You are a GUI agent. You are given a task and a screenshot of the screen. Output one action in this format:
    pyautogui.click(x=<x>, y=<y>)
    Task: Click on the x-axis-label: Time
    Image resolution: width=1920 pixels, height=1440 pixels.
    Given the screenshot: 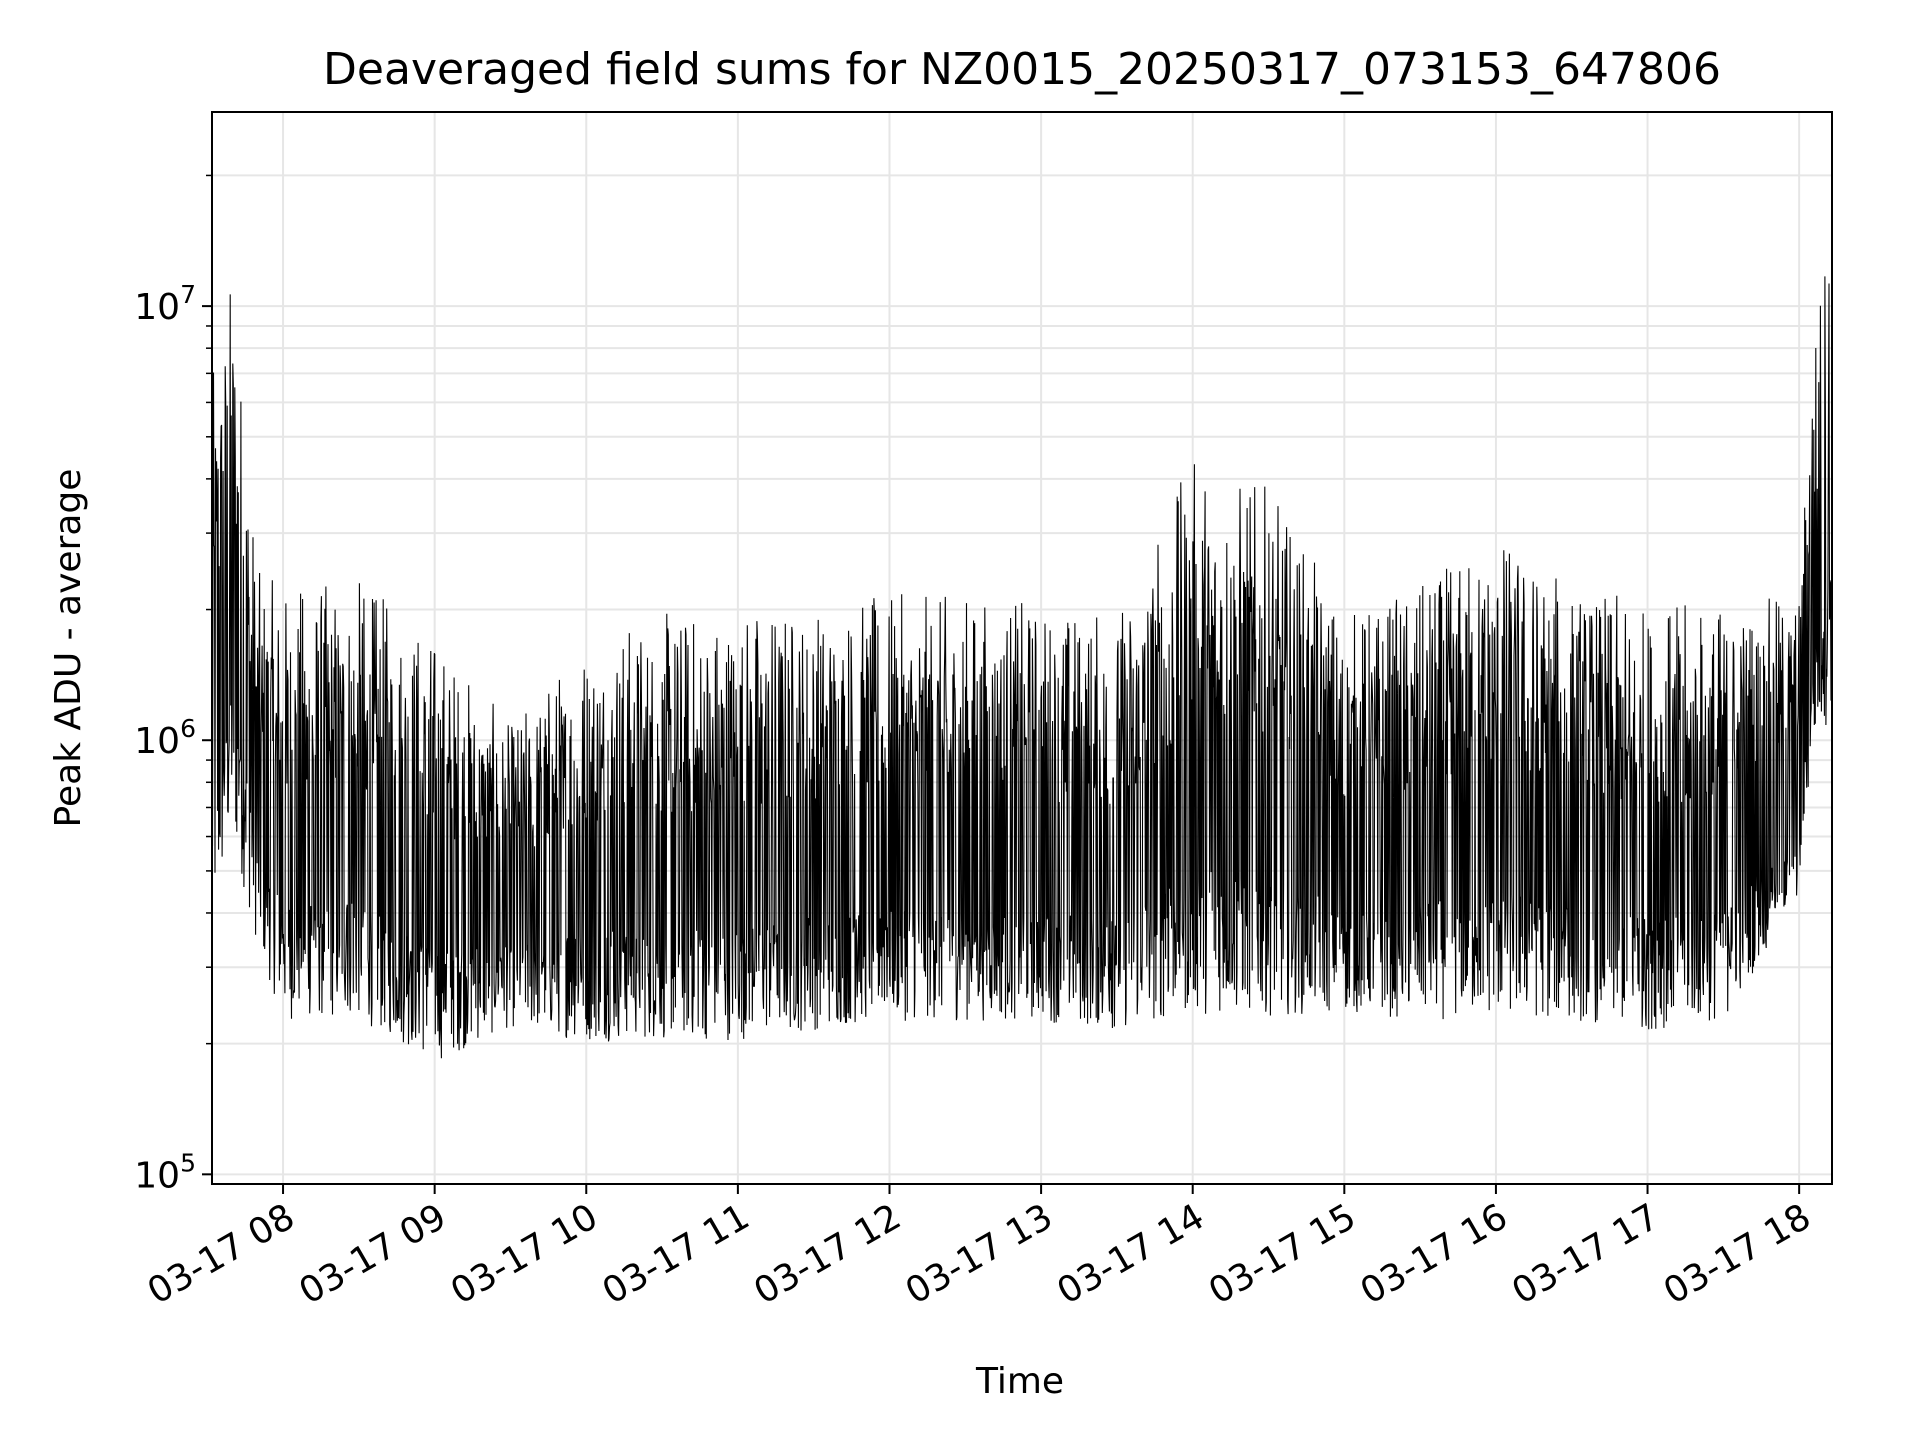 What is the action you would take?
    pyautogui.click(x=1019, y=1381)
    